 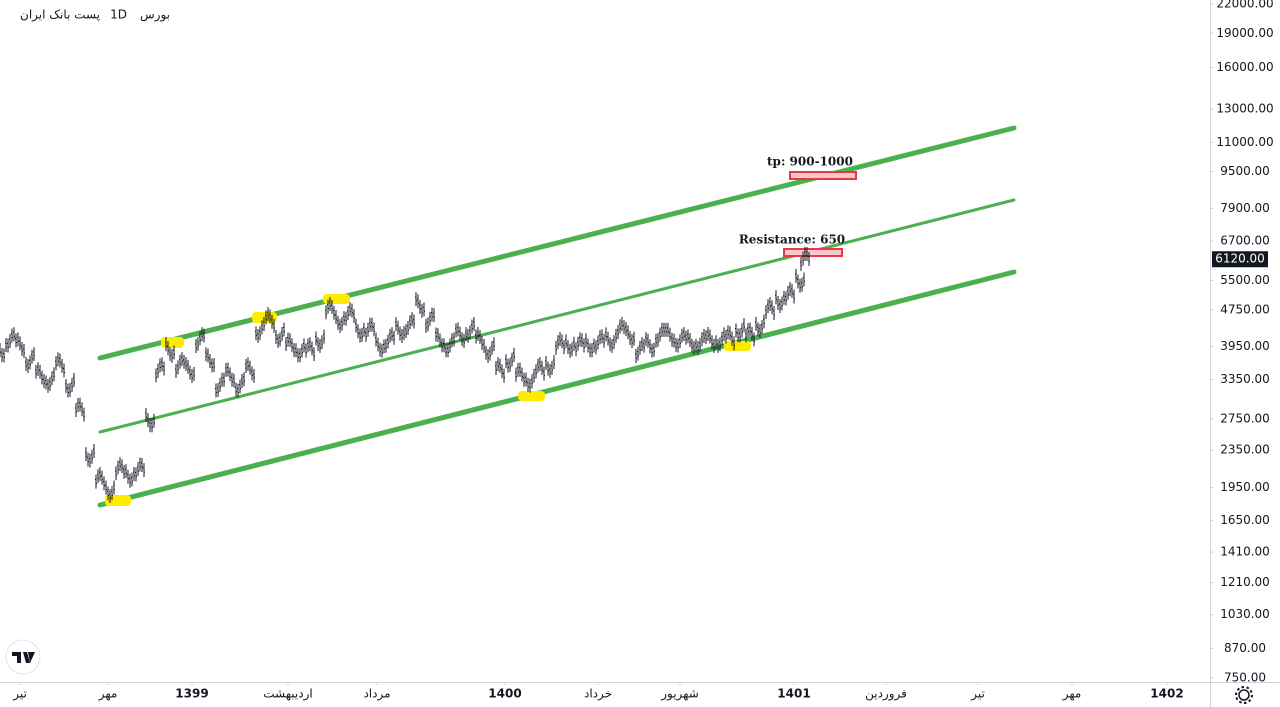 I want to click on gear, so click(x=1244, y=695).